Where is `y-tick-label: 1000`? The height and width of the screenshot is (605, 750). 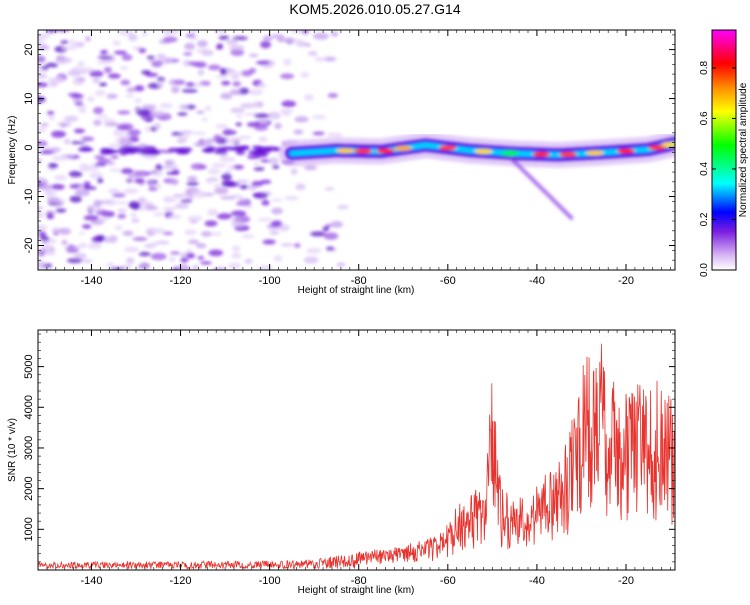
y-tick-label: 1000 is located at coordinates (29, 529).